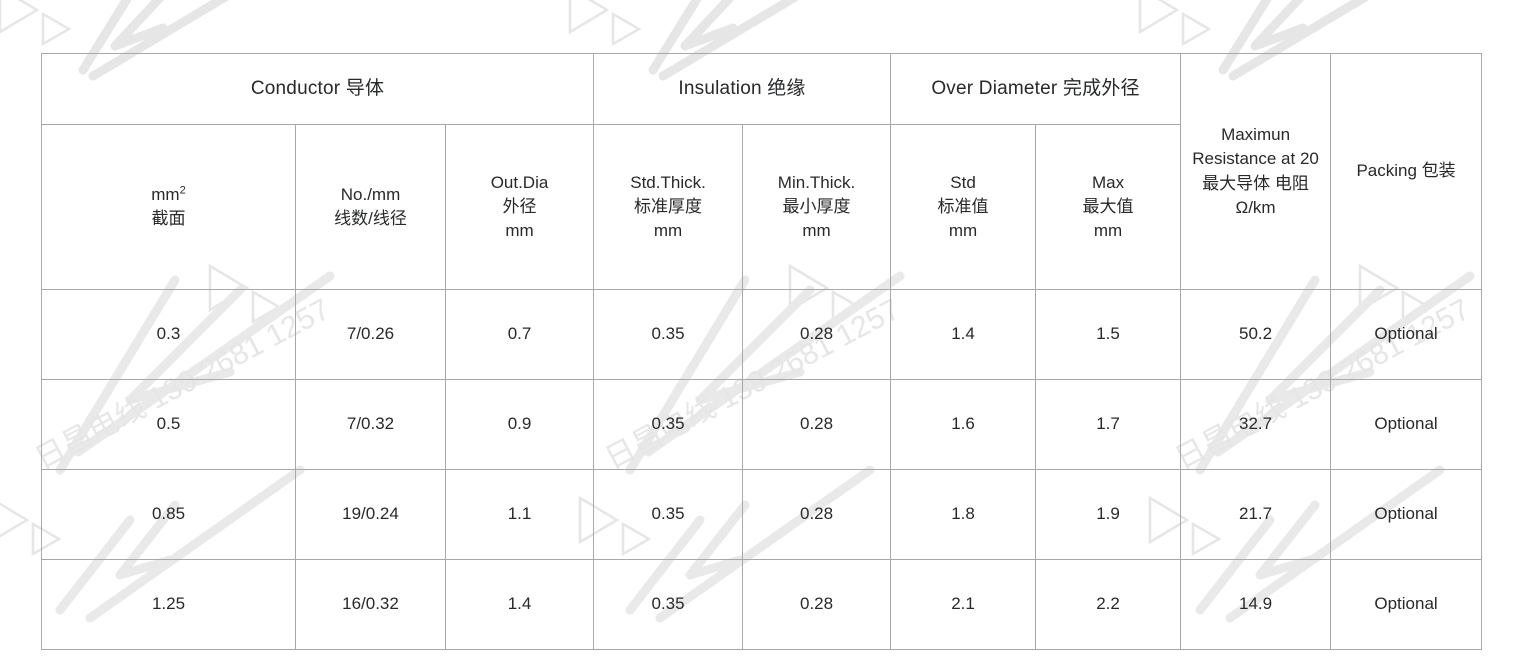  I want to click on area-unit-label: mm2, so click(168, 194).